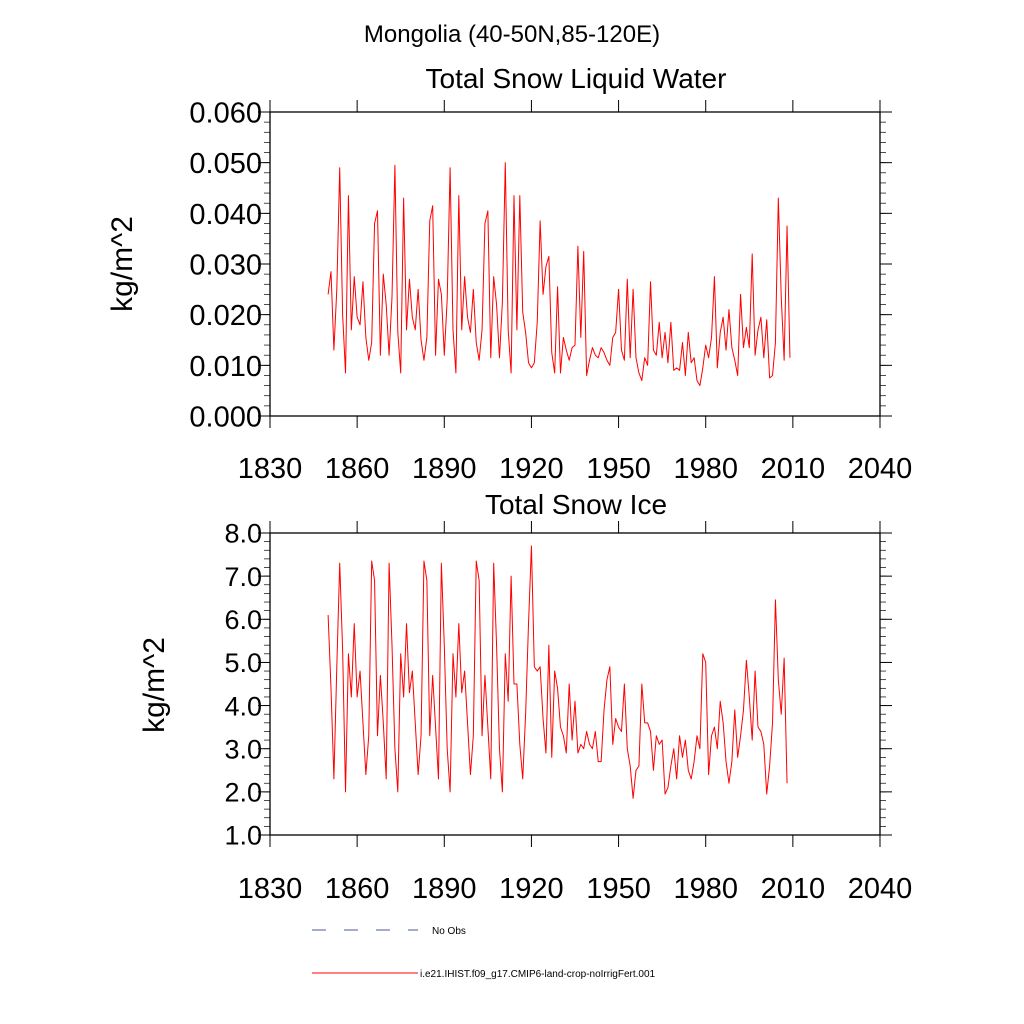  Describe the element at coordinates (225, 316) in the screenshot. I see `y-tick-label: 0.020` at that location.